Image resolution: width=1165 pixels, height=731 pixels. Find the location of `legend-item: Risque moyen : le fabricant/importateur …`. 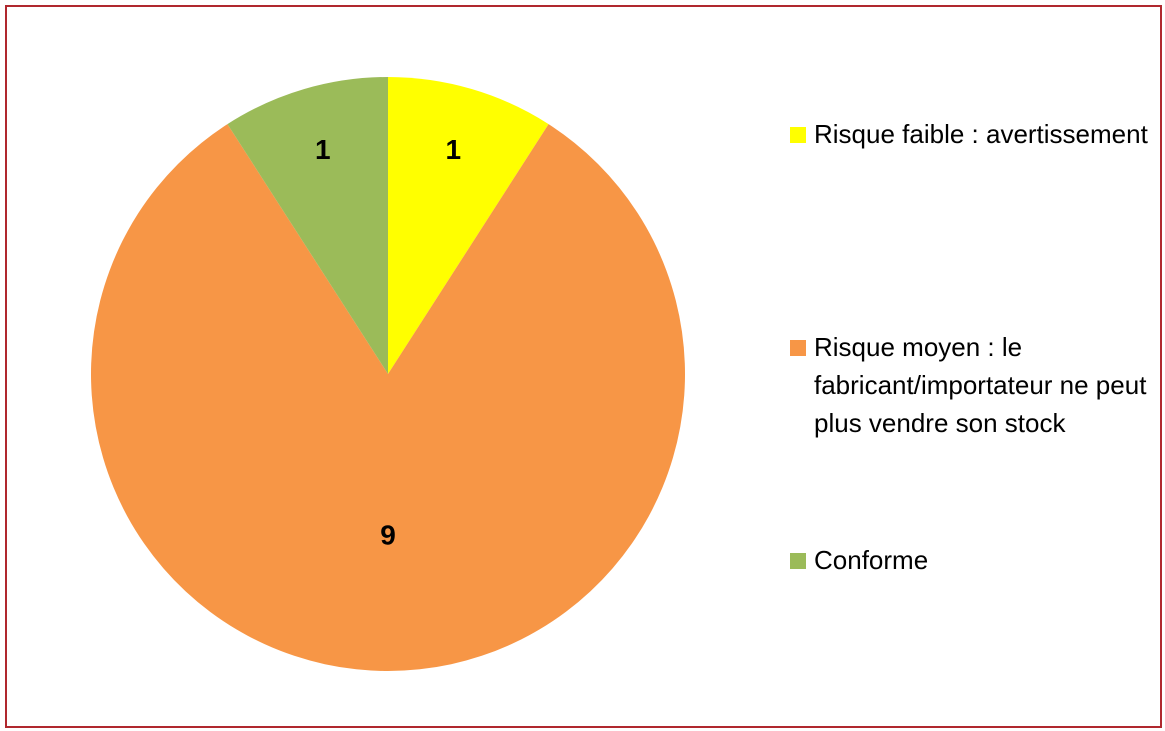

legend-item: Risque moyen : le fabricant/importateur … is located at coordinates (970, 385).